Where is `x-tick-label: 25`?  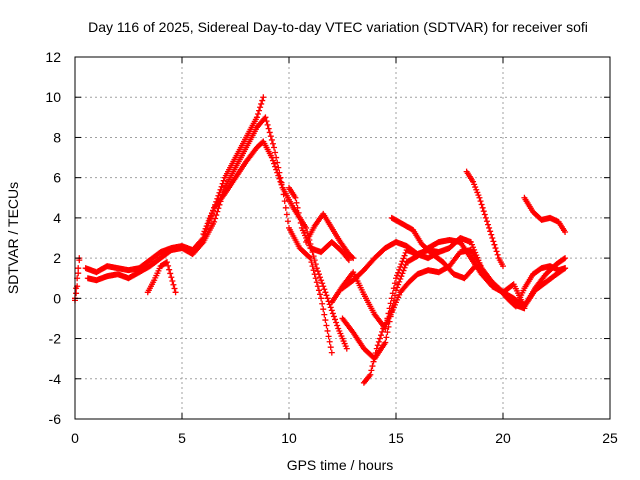 x-tick-label: 25 is located at coordinates (610, 438).